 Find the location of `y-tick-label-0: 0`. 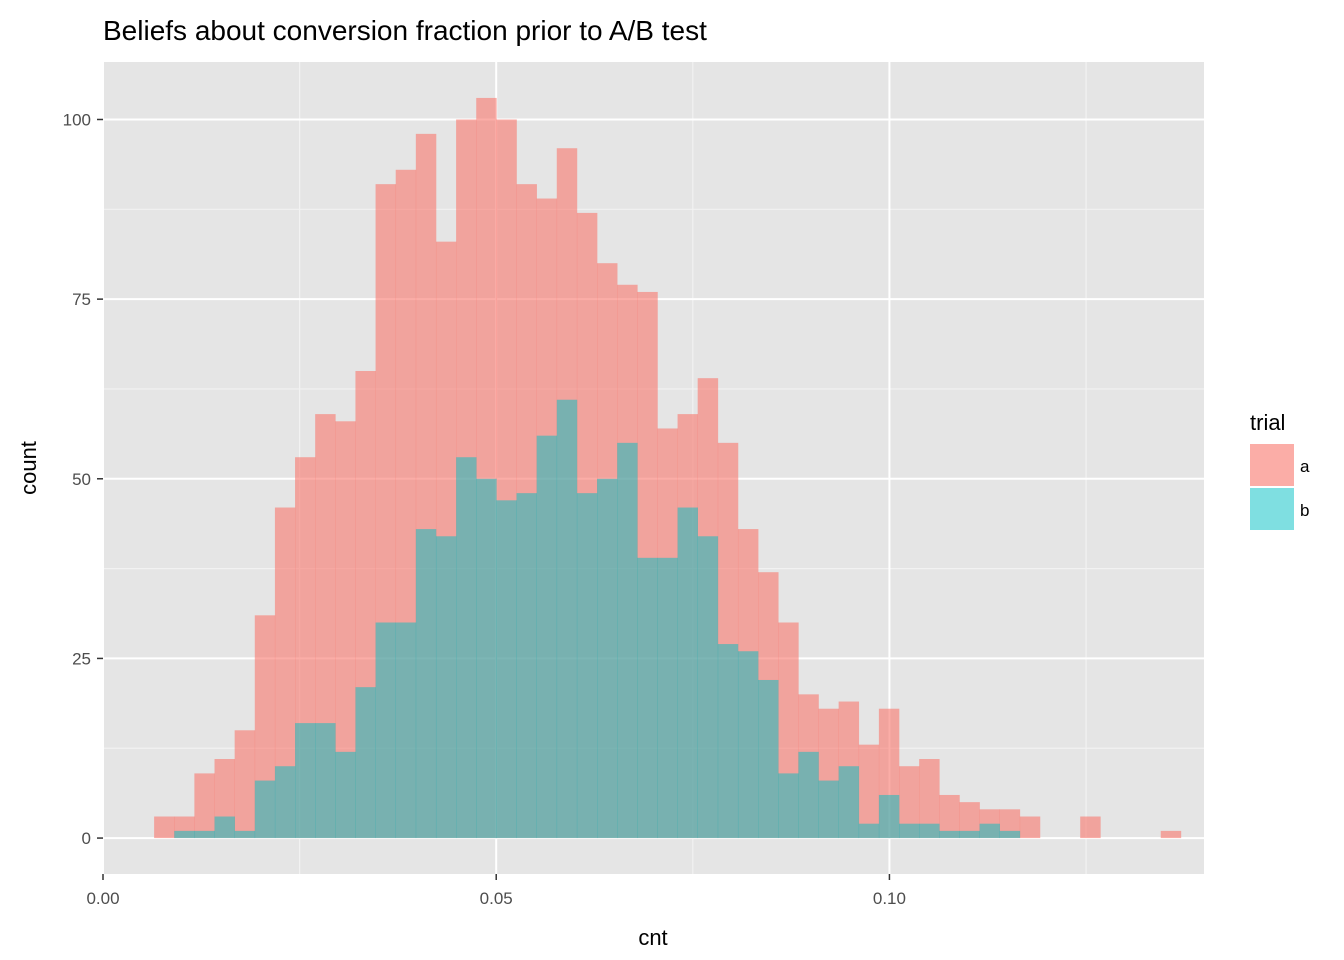

y-tick-label-0: 0 is located at coordinates (86, 838).